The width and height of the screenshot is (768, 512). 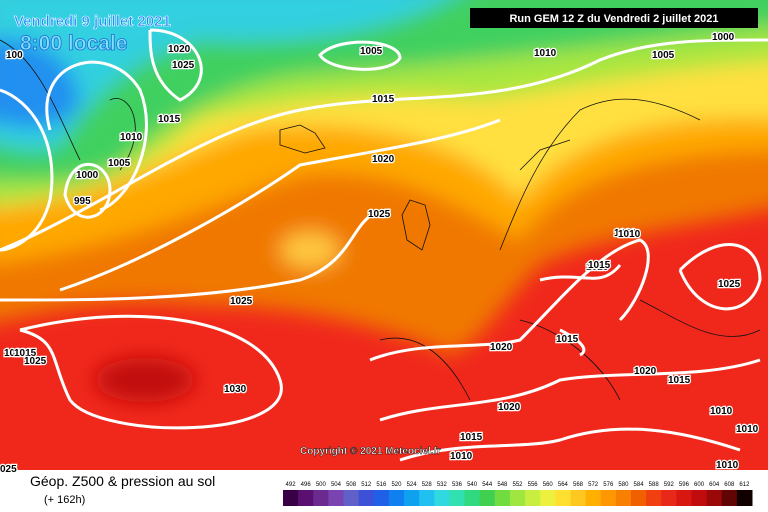 What do you see at coordinates (593, 485) in the screenshot?
I see `colorbar-label: 572` at bounding box center [593, 485].